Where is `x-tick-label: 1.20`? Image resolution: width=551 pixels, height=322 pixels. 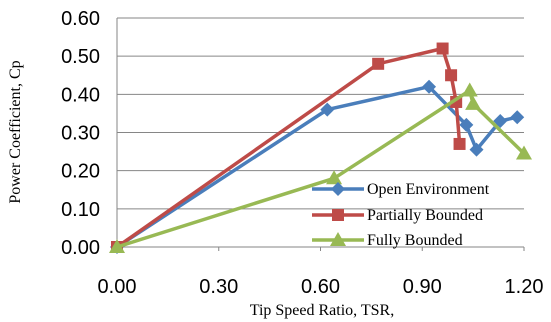 x-tick-label: 1.20 is located at coordinates (524, 287).